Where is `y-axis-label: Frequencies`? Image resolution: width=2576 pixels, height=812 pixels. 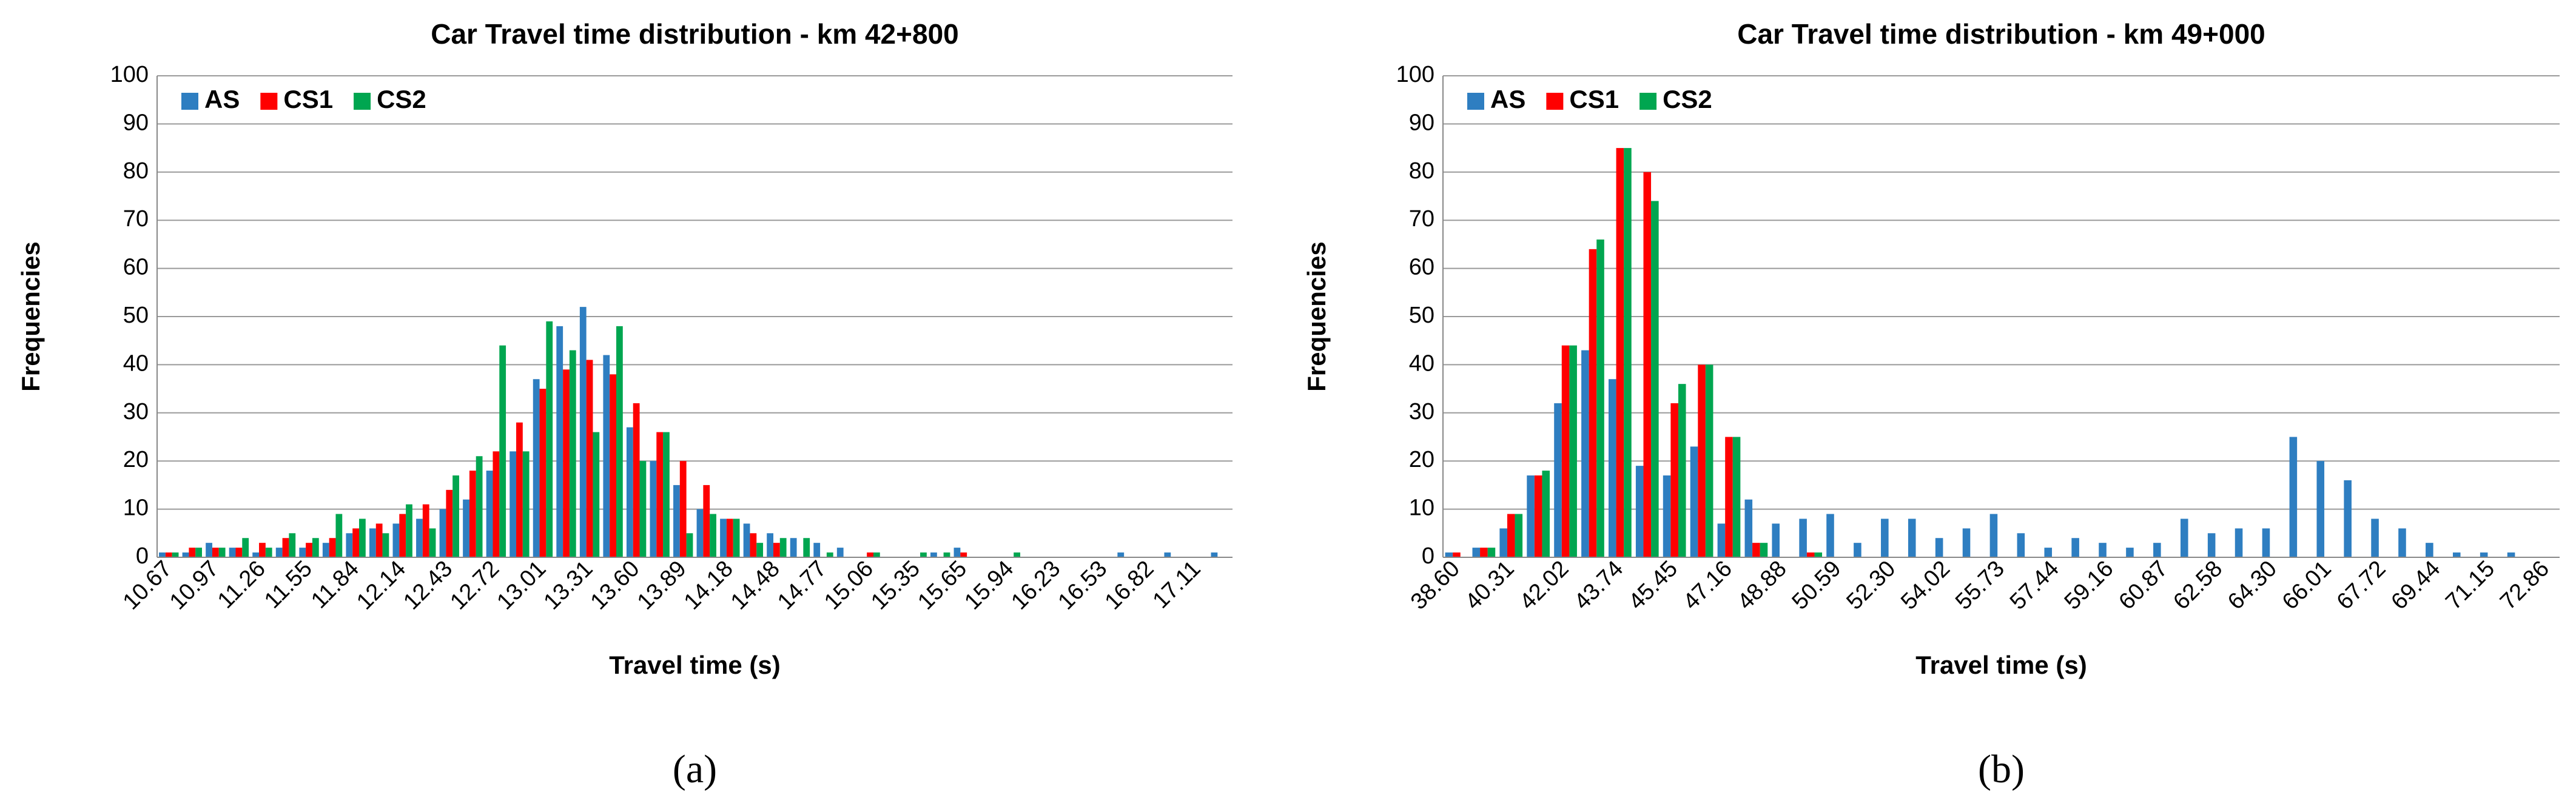
y-axis-label: Frequencies is located at coordinates (30, 316).